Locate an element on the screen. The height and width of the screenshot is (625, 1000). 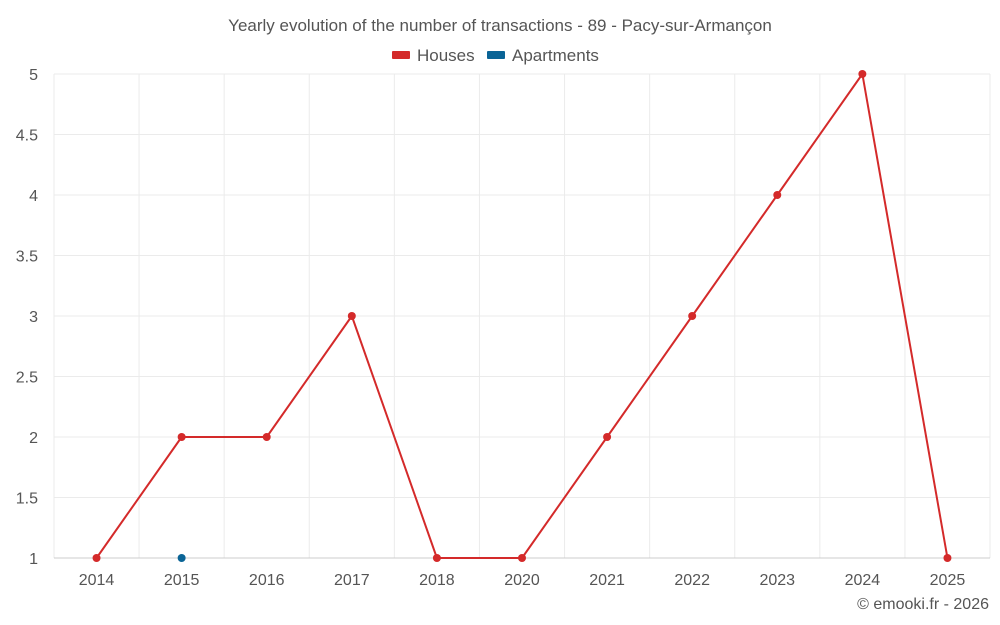
data-point-apartments is located at coordinates (181, 558).